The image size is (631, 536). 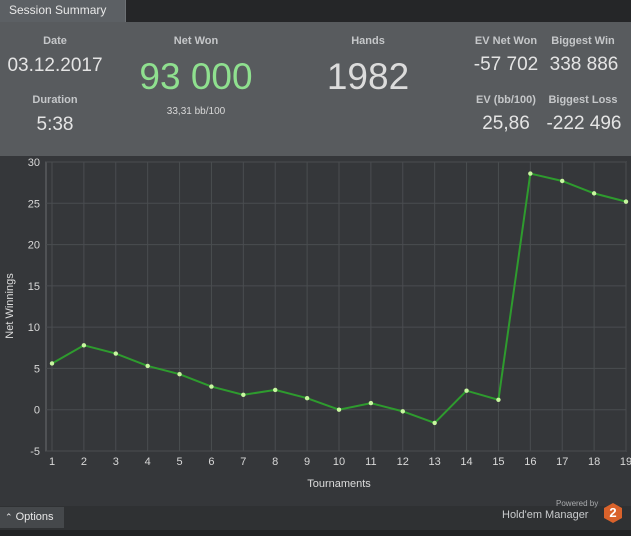 What do you see at coordinates (196, 41) in the screenshot?
I see `net-won-label: Net Won` at bounding box center [196, 41].